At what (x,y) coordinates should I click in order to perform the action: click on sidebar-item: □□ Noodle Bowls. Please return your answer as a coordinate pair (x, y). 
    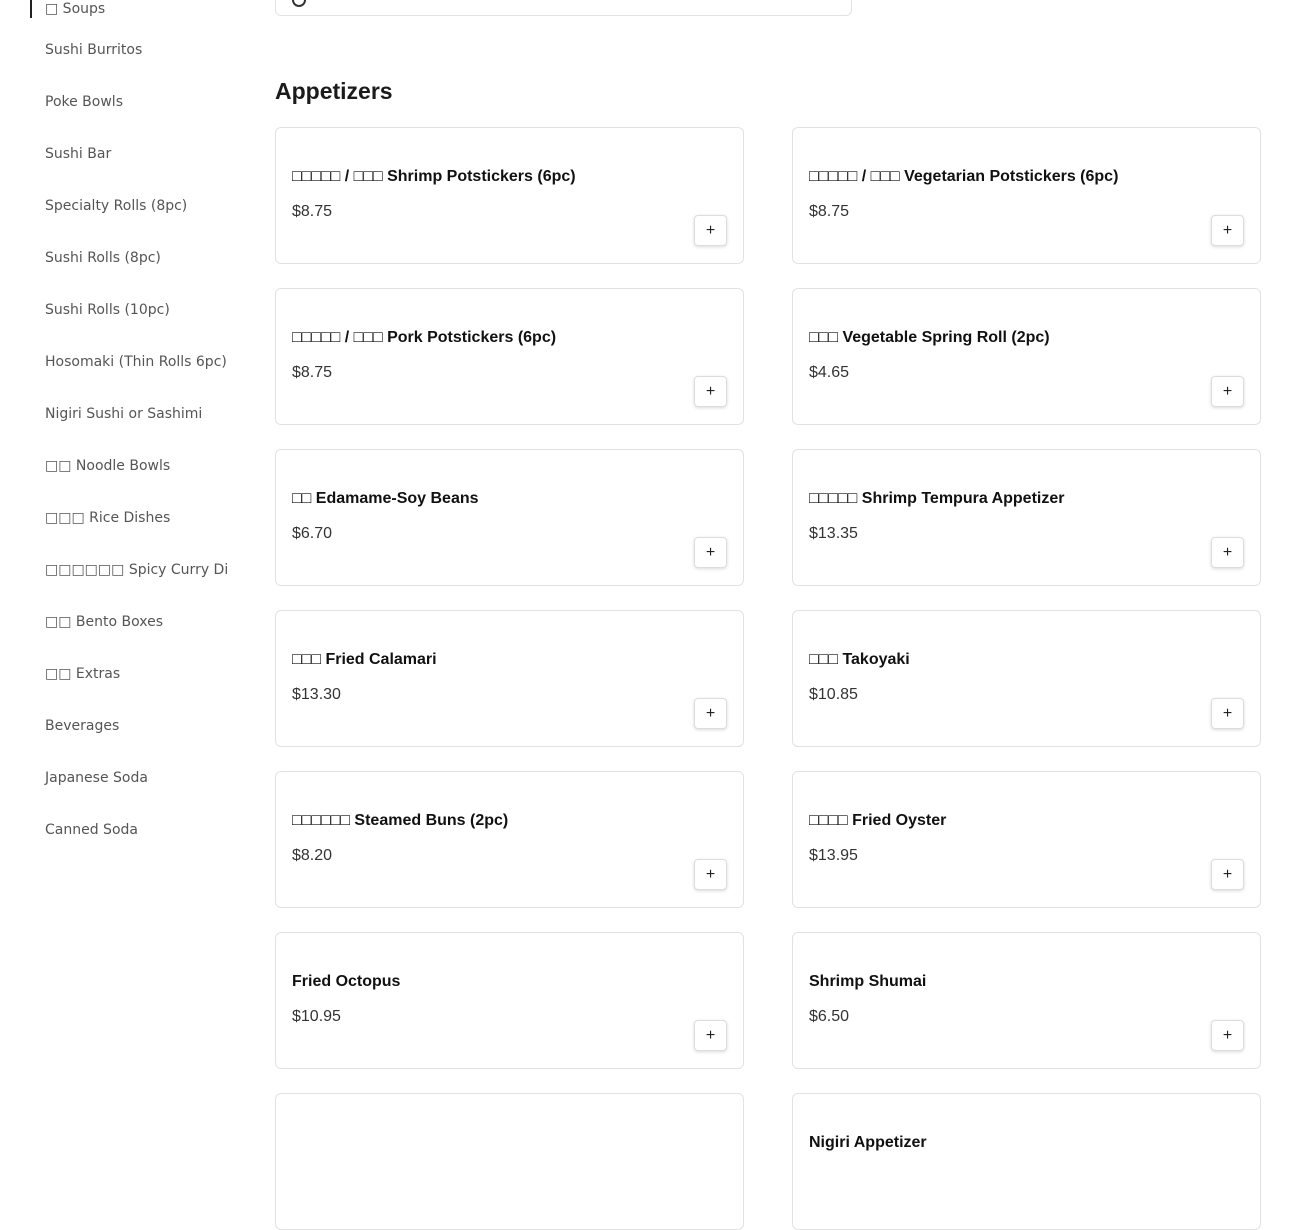
    Looking at the image, I should click on (108, 466).